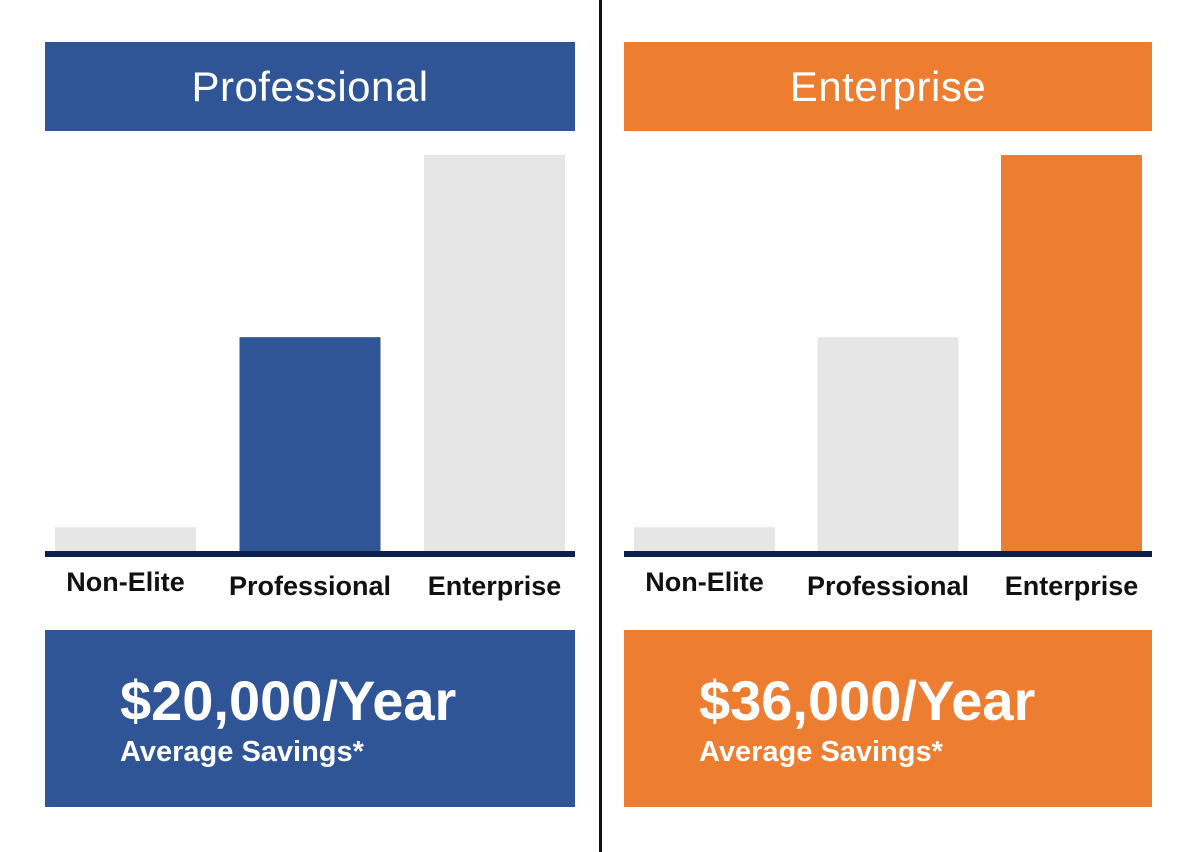 This screenshot has height=852, width=1200. I want to click on panel-header: Enterprise, so click(888, 86).